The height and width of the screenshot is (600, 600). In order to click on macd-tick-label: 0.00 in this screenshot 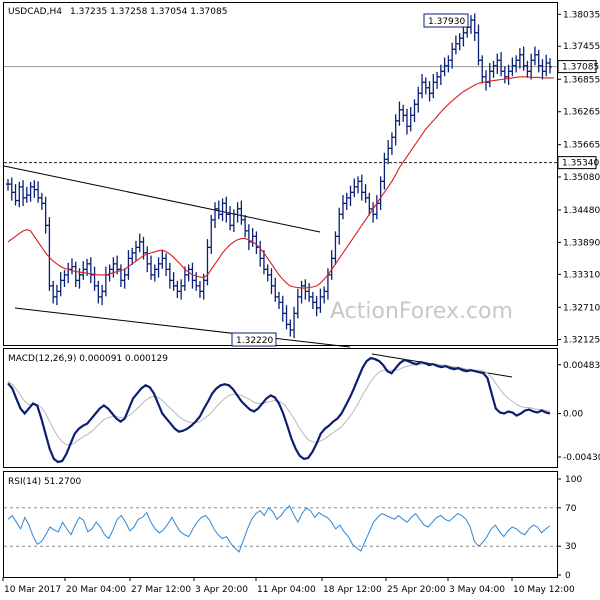, I will do `click(573, 415)`.